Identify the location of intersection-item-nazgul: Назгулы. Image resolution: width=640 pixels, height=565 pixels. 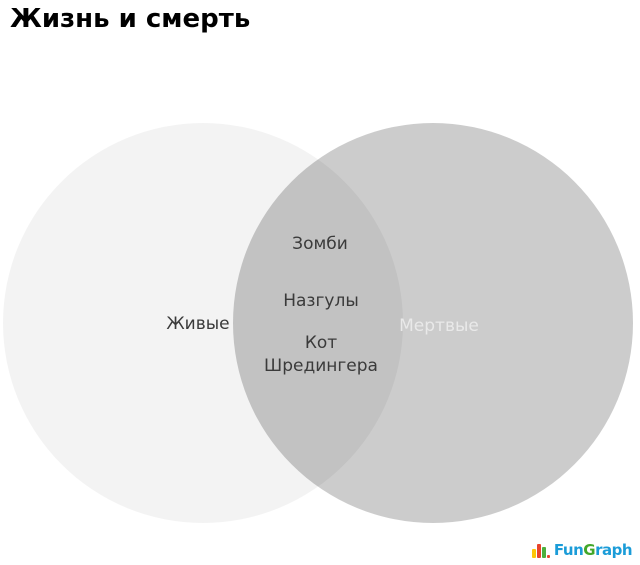
(321, 301).